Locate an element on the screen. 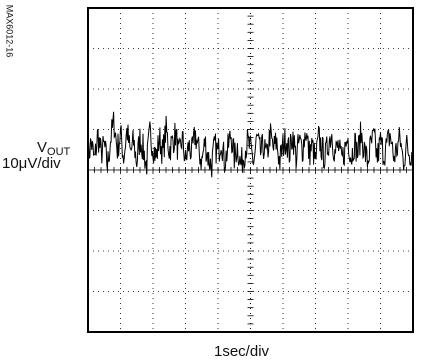 The width and height of the screenshot is (425, 364). part-number-text: MAX6012-16 is located at coordinates (10, 31).